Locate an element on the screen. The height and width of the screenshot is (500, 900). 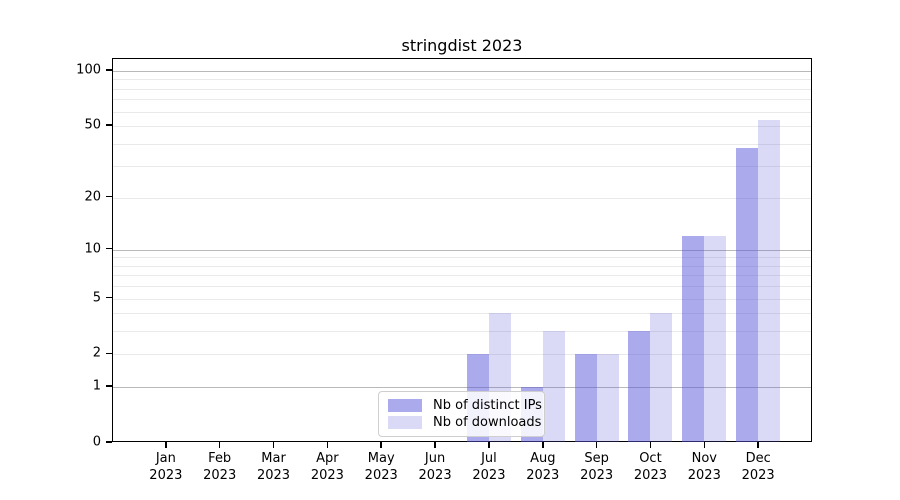
legend-swatch-distinct-ips is located at coordinates (405, 405).